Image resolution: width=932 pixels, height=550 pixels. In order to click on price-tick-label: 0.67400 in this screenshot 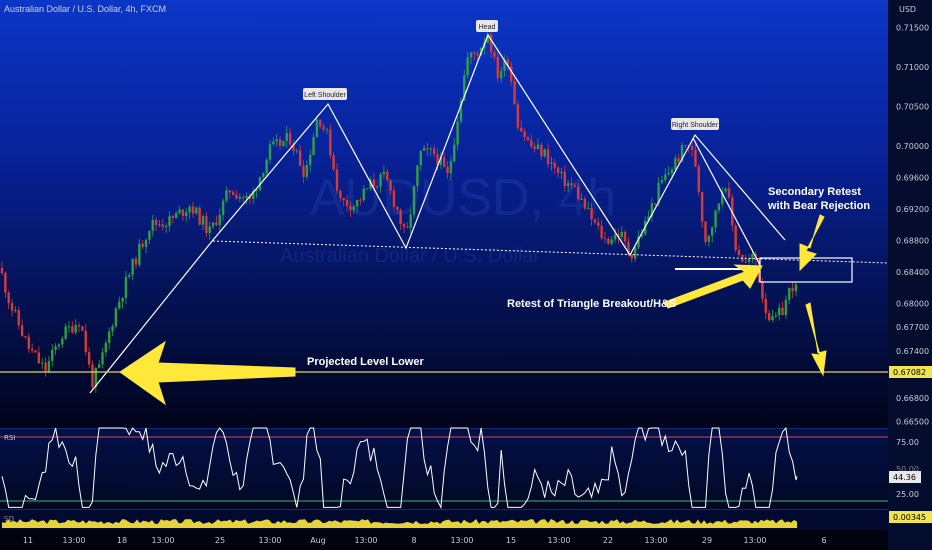, I will do `click(912, 351)`.